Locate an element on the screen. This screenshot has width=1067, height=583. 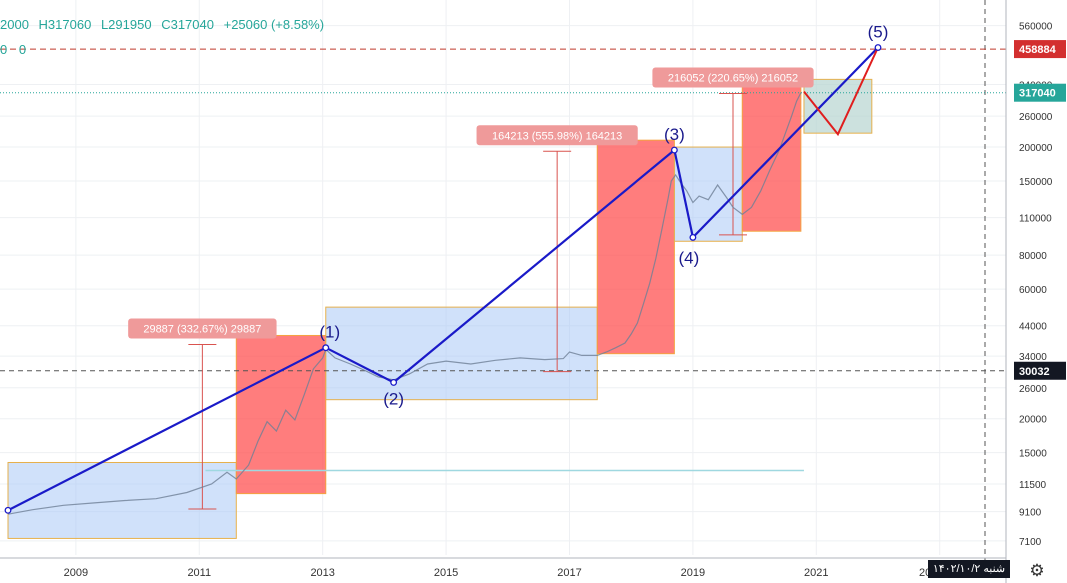
y-tick-label: 80000 is located at coordinates (1033, 256).